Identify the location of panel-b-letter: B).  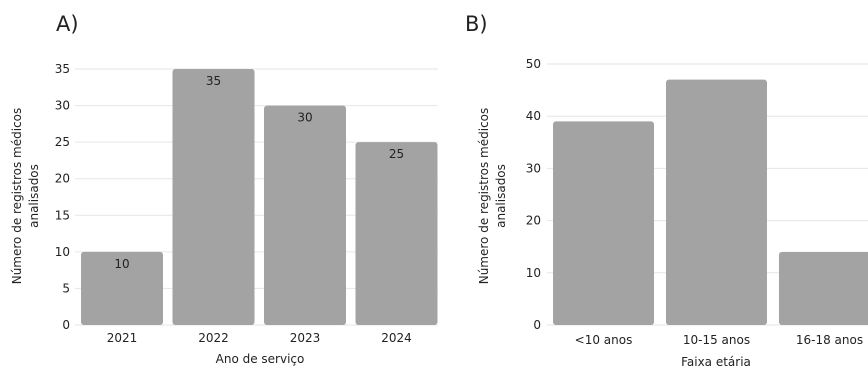
(476, 24).